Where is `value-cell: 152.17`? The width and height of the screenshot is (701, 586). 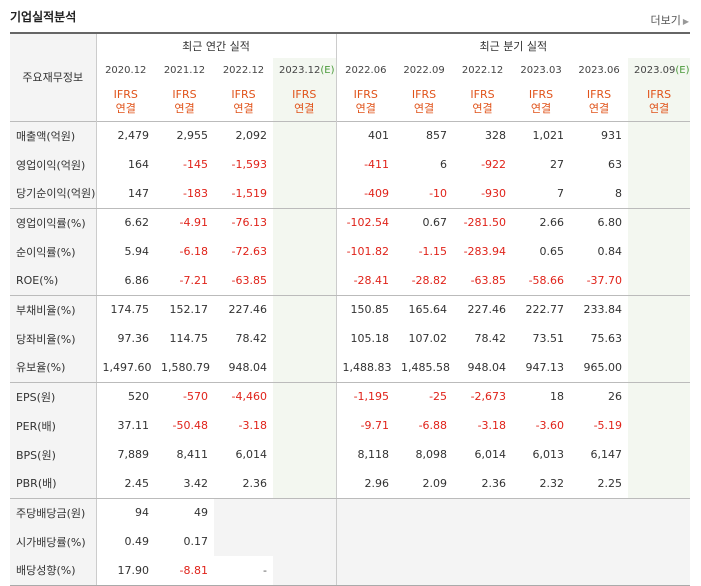
value-cell: 152.17 is located at coordinates (189, 310).